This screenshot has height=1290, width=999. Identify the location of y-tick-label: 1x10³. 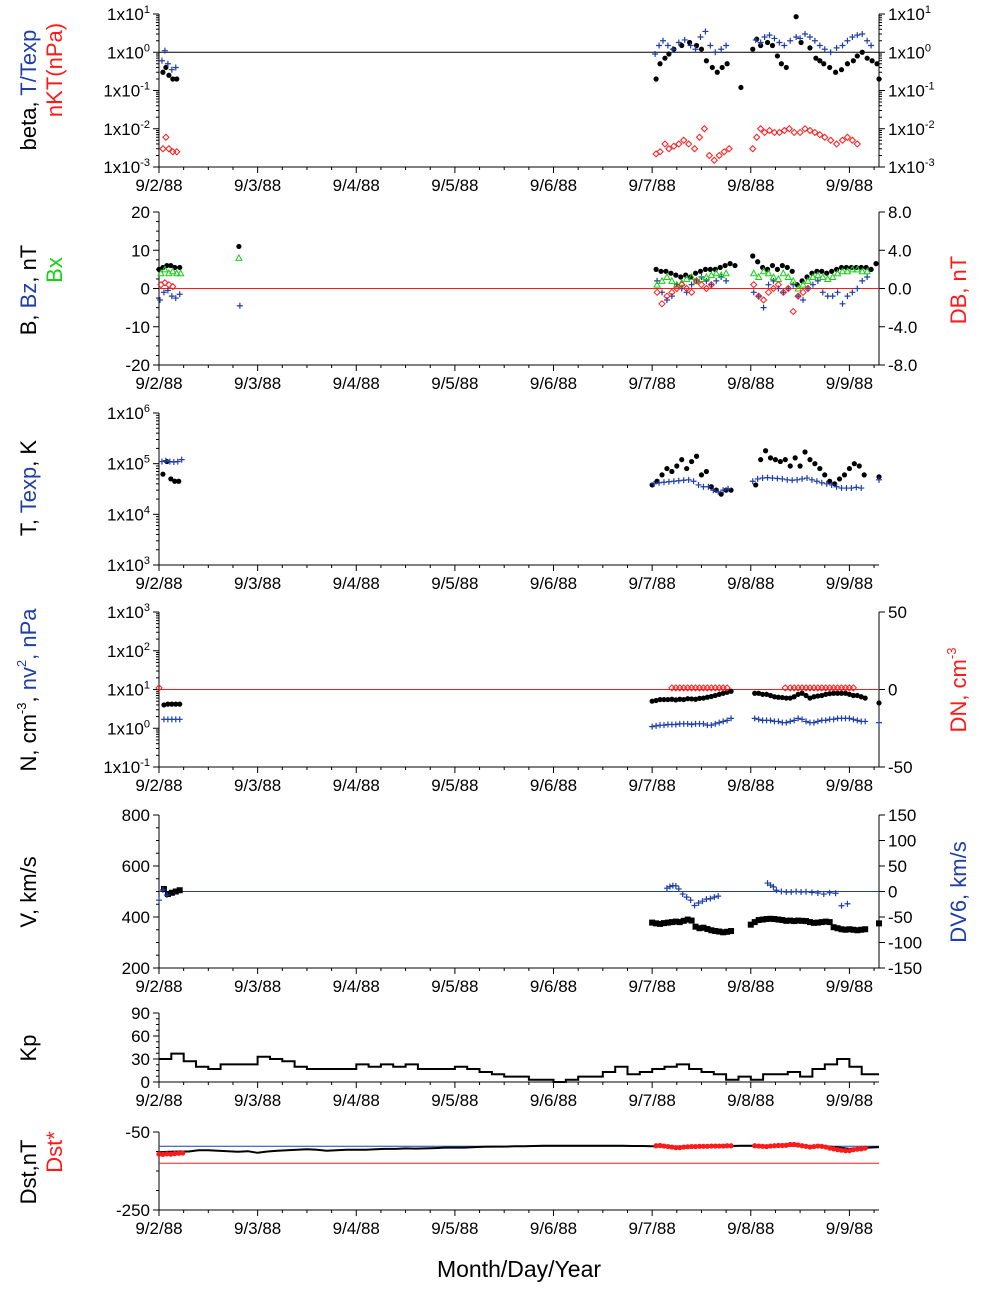
(128, 612).